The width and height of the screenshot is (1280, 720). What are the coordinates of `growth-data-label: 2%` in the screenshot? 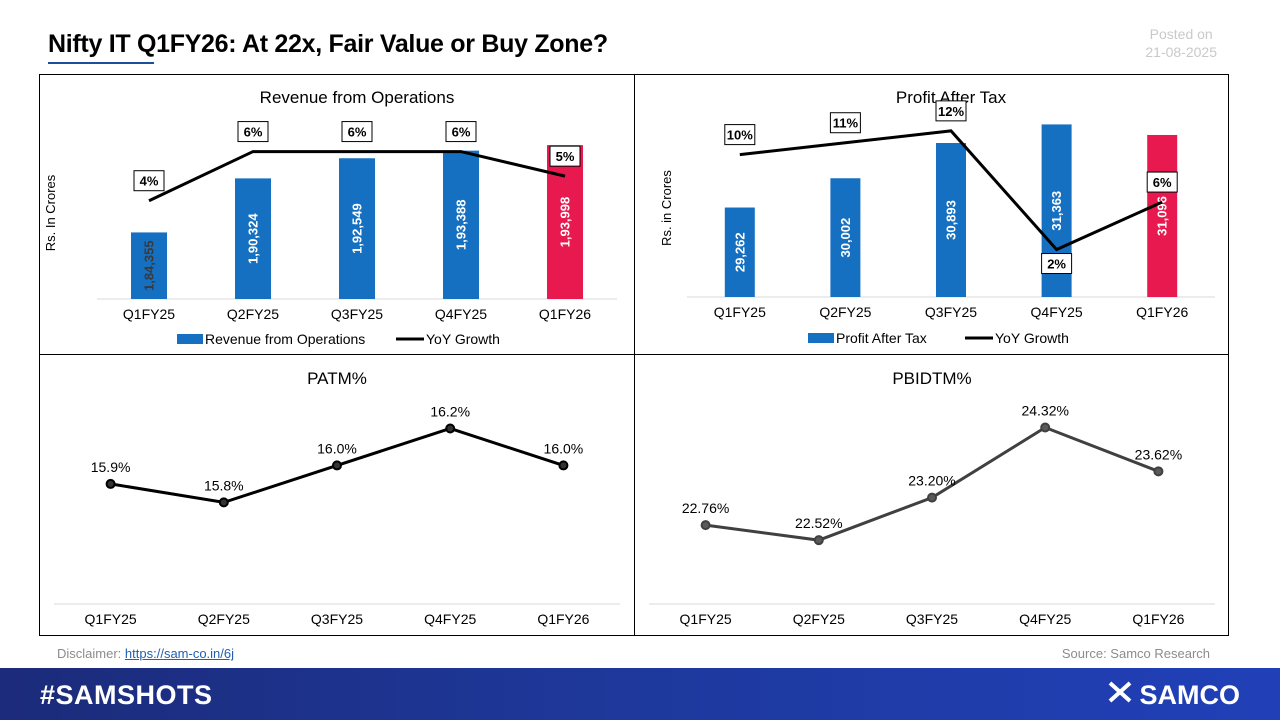 It's located at (1056, 264).